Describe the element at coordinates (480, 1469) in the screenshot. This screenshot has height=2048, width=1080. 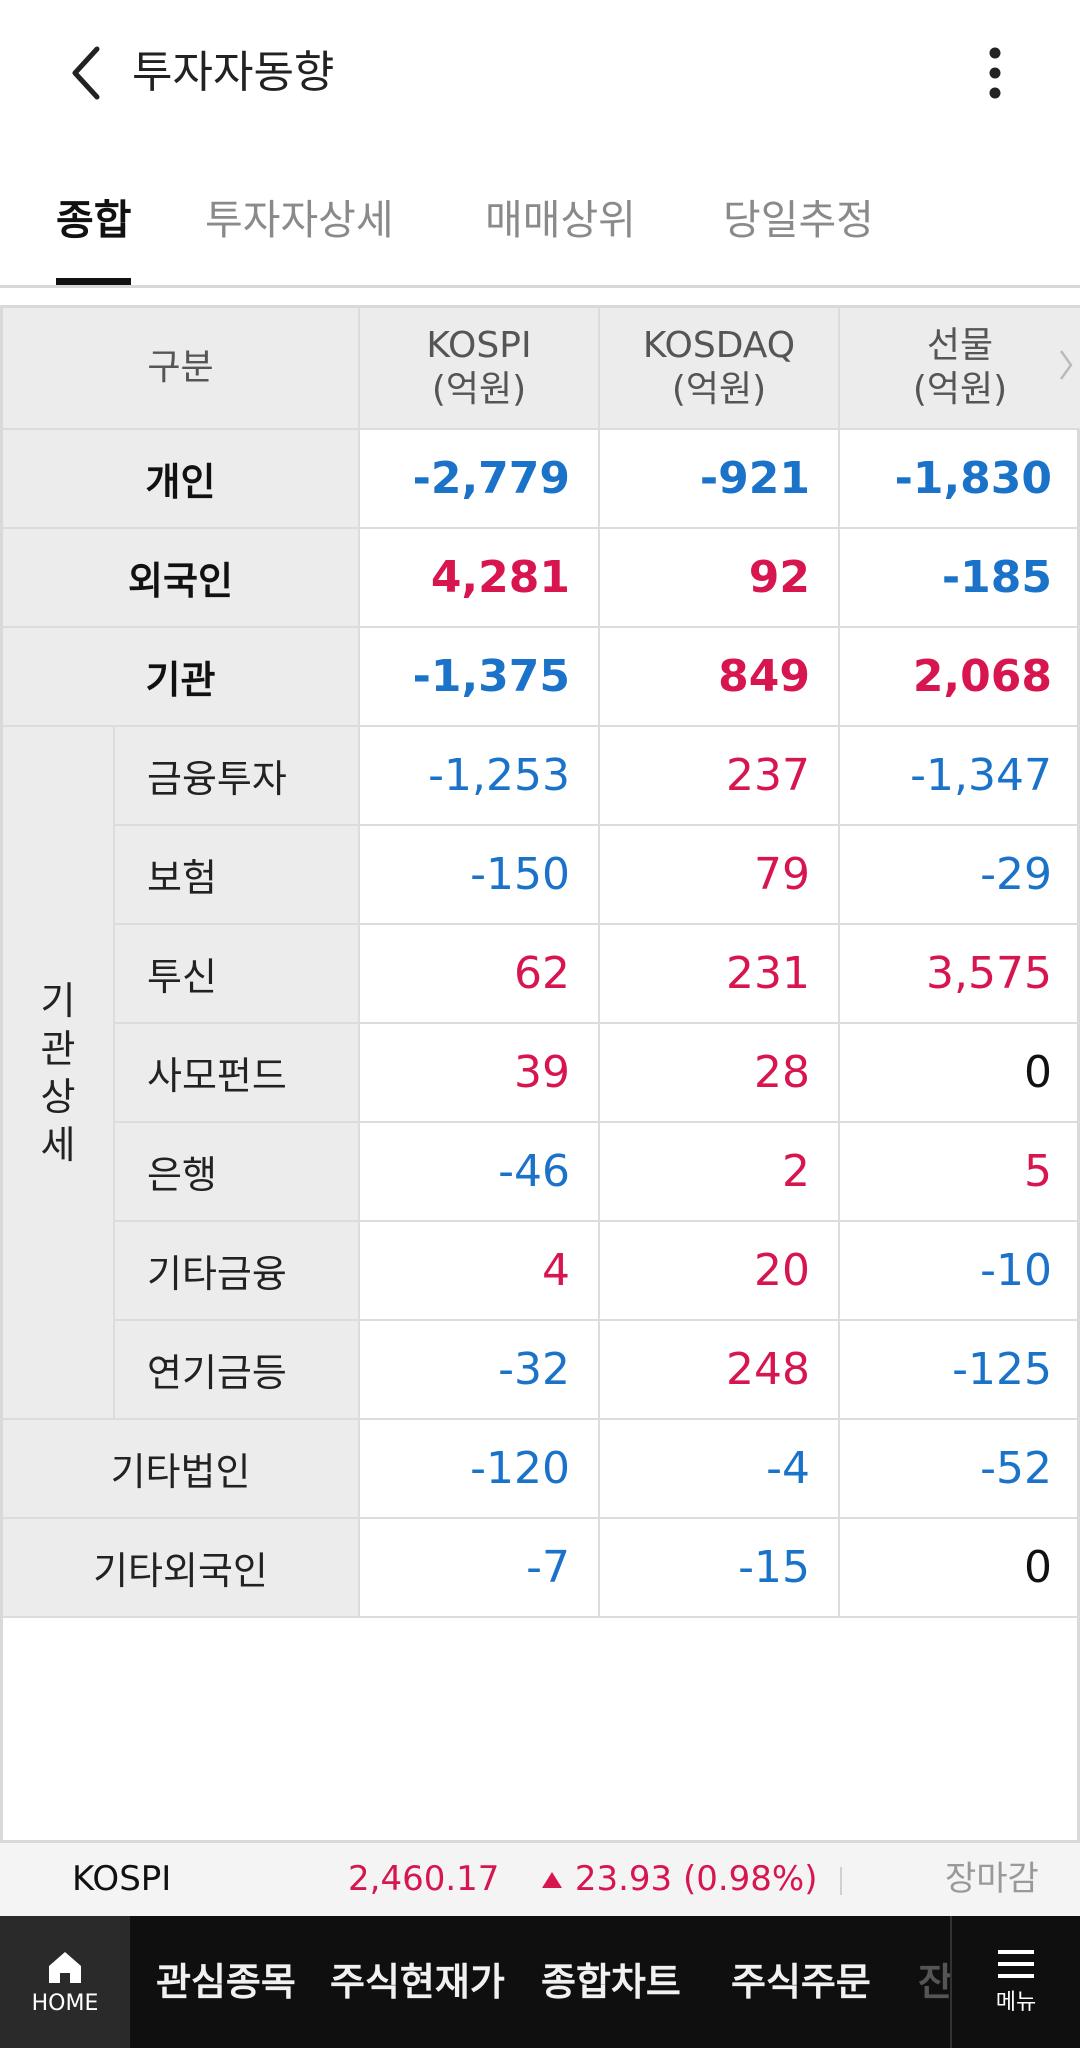
I see `cell-other-corporation-kospi: -120` at that location.